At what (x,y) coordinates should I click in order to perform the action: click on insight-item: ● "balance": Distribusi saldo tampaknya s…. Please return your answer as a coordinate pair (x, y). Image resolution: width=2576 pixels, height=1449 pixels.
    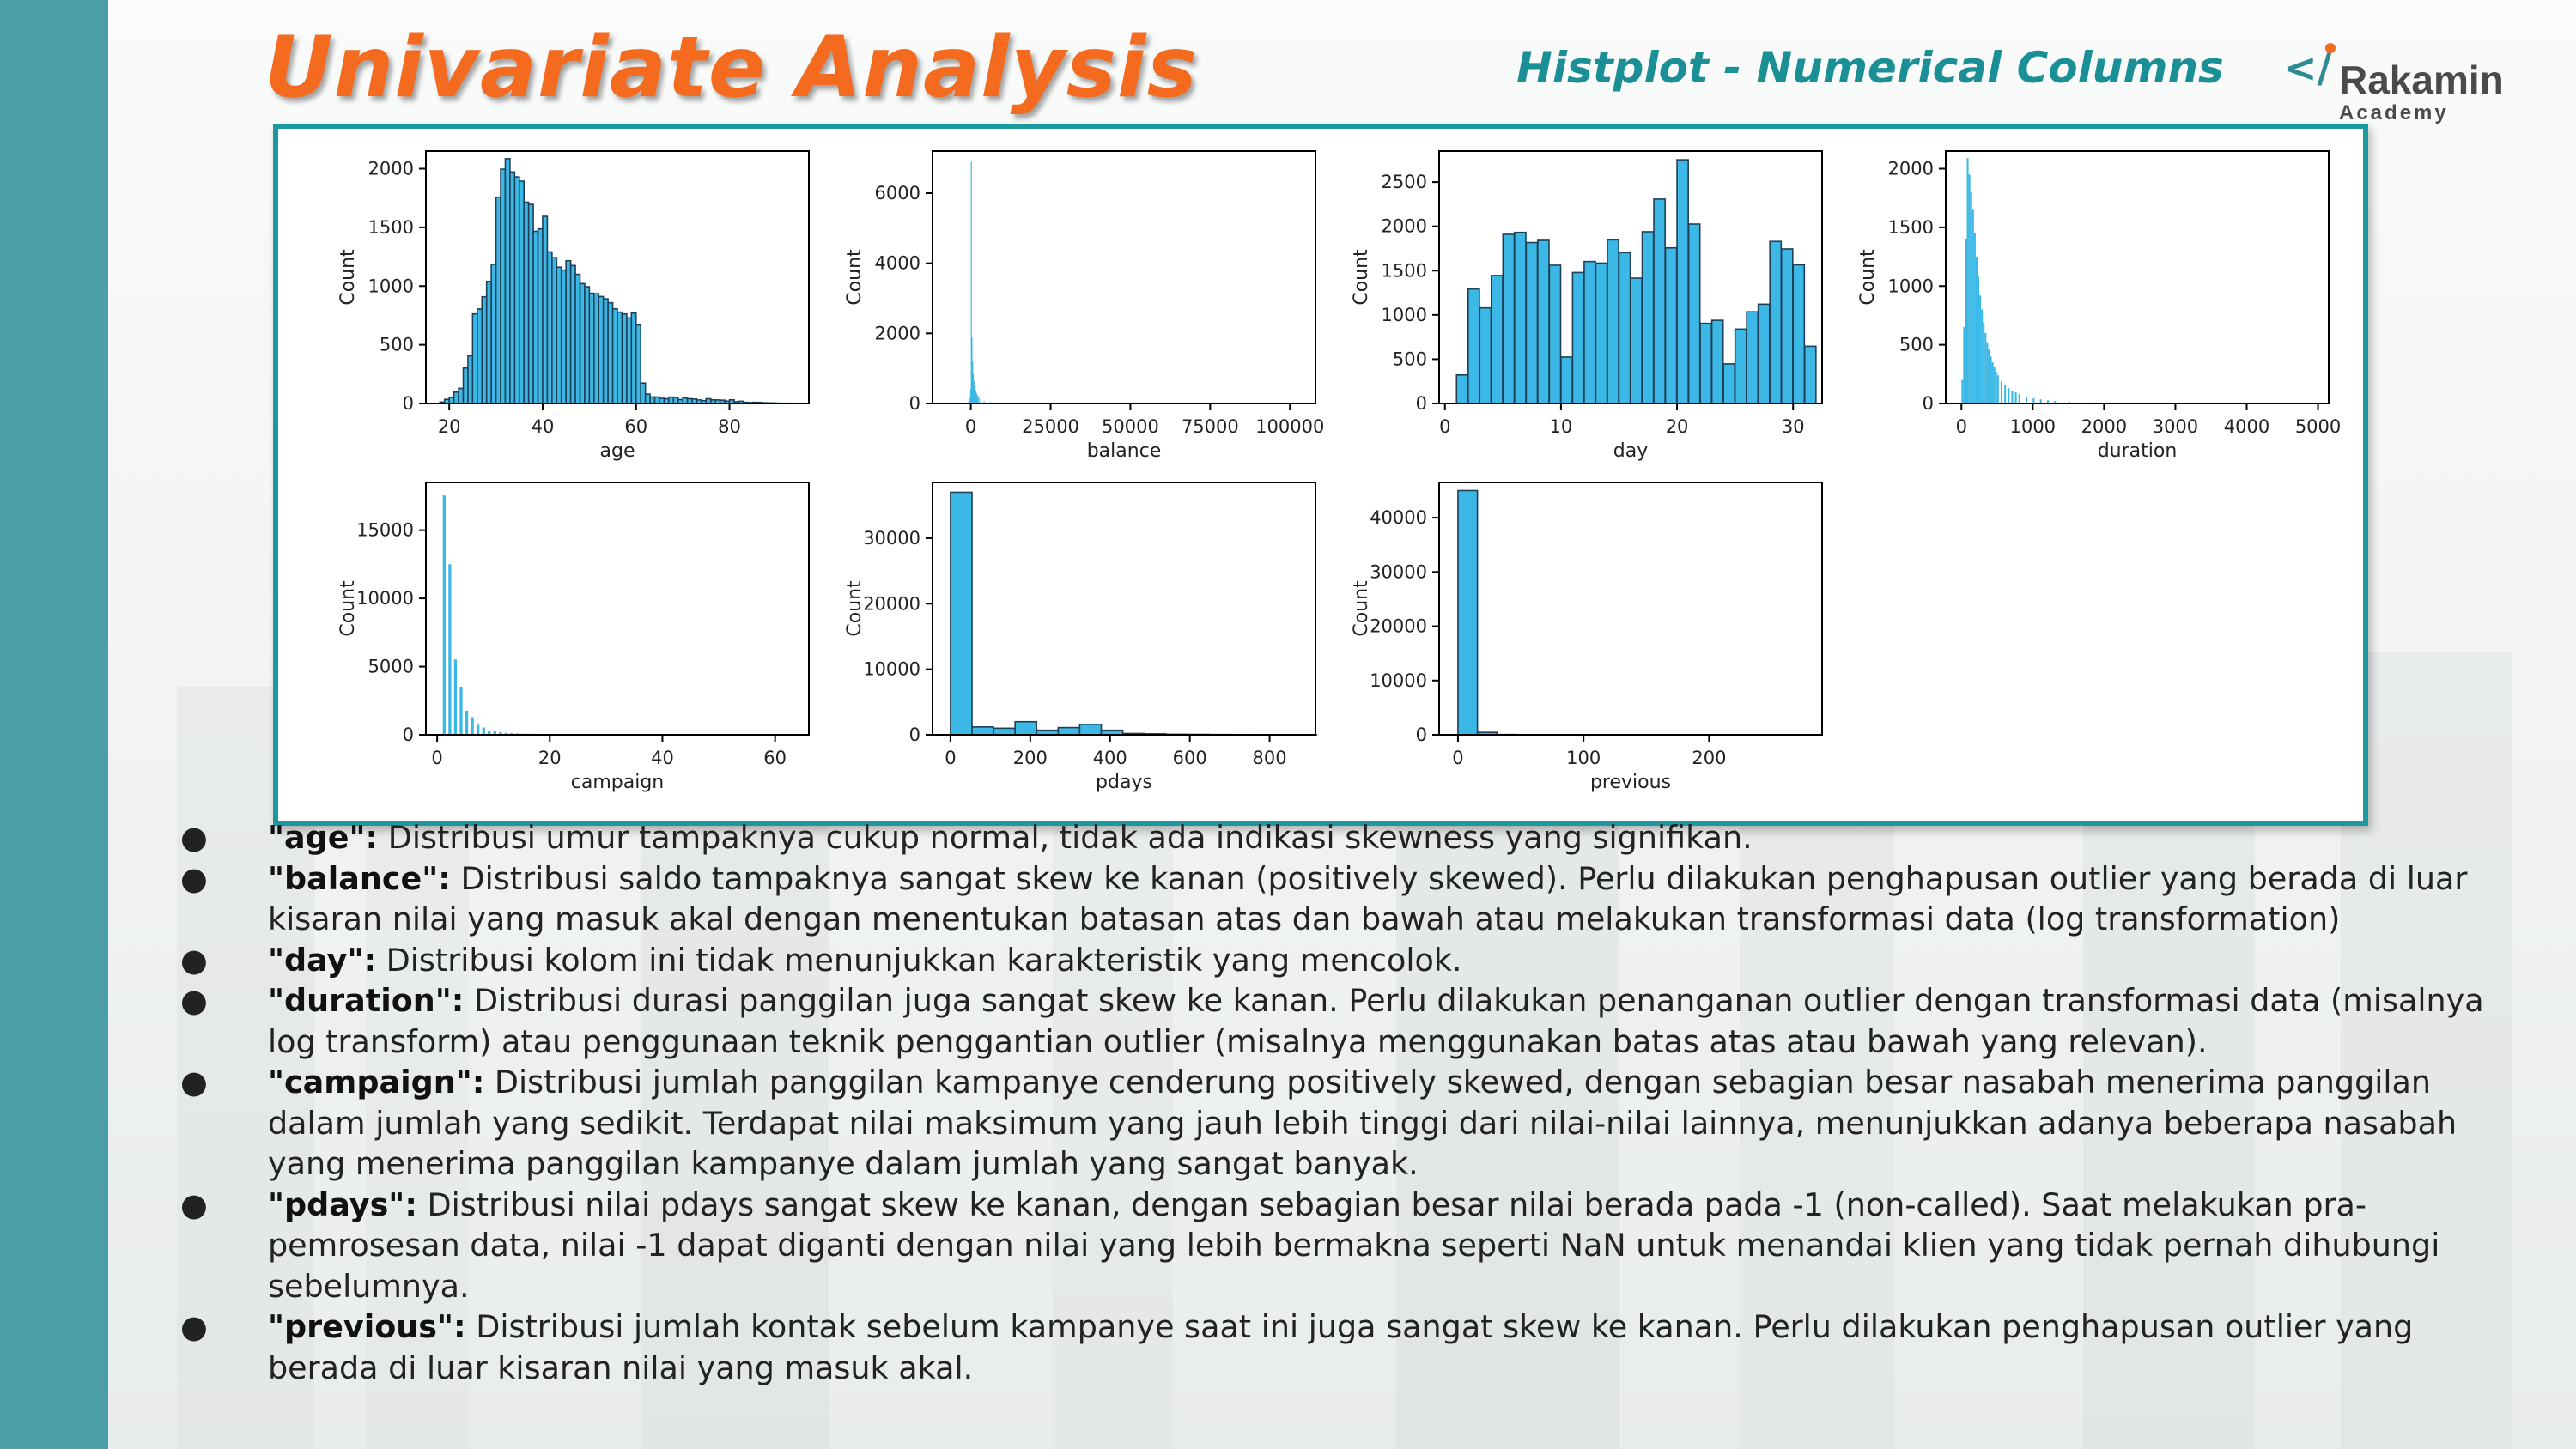
    Looking at the image, I should click on (1339, 899).